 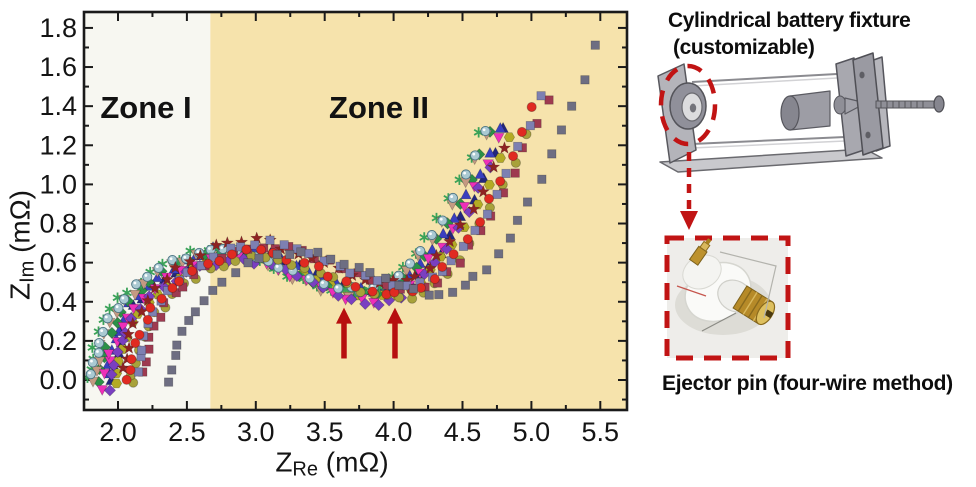 I want to click on y-axis-subscript: Im, so click(x=27, y=271).